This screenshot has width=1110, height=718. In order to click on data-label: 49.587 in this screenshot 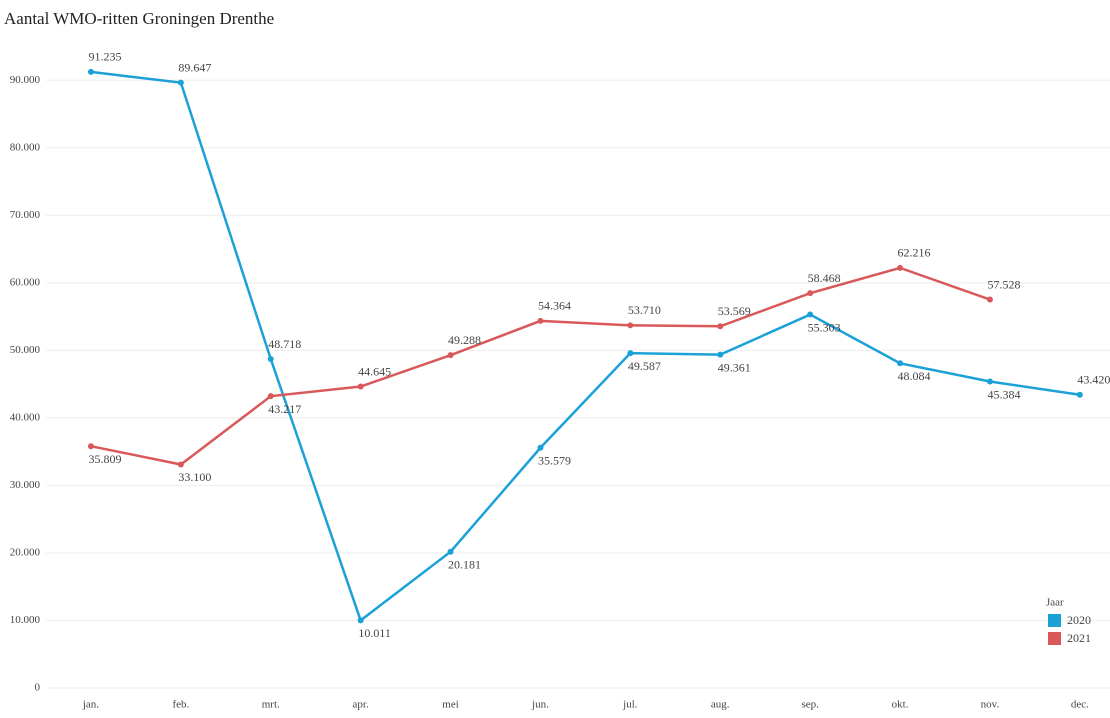, I will do `click(644, 366)`.